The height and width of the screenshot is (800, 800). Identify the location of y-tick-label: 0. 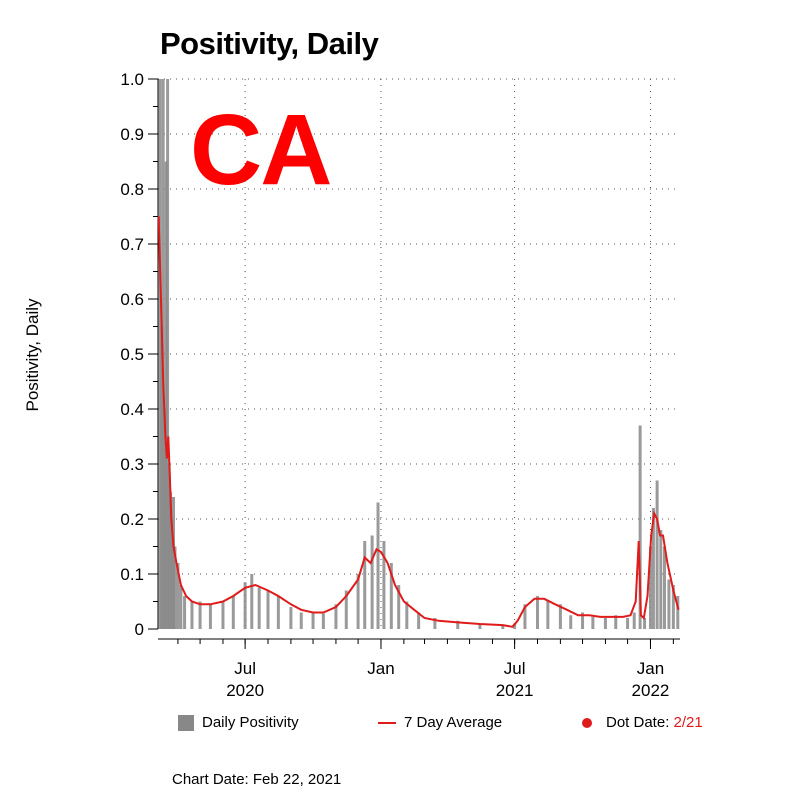
(139, 629).